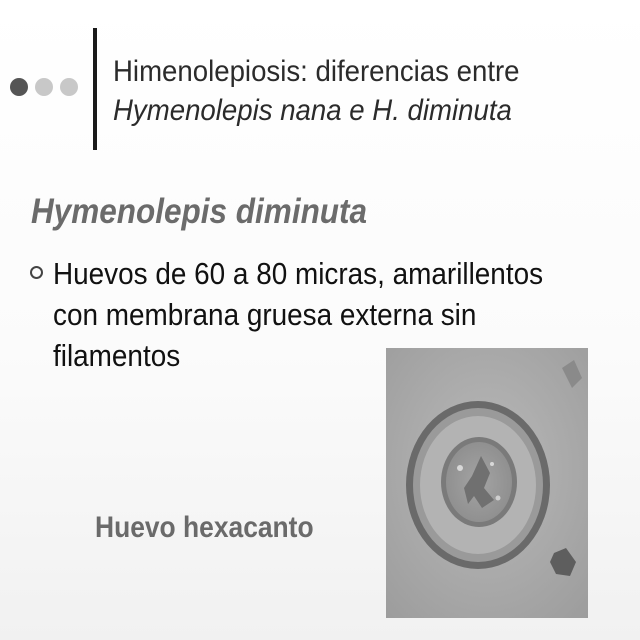 The image size is (640, 640). Describe the element at coordinates (199, 211) in the screenshot. I see `section-heading: Hymenolepis diminuta` at that location.